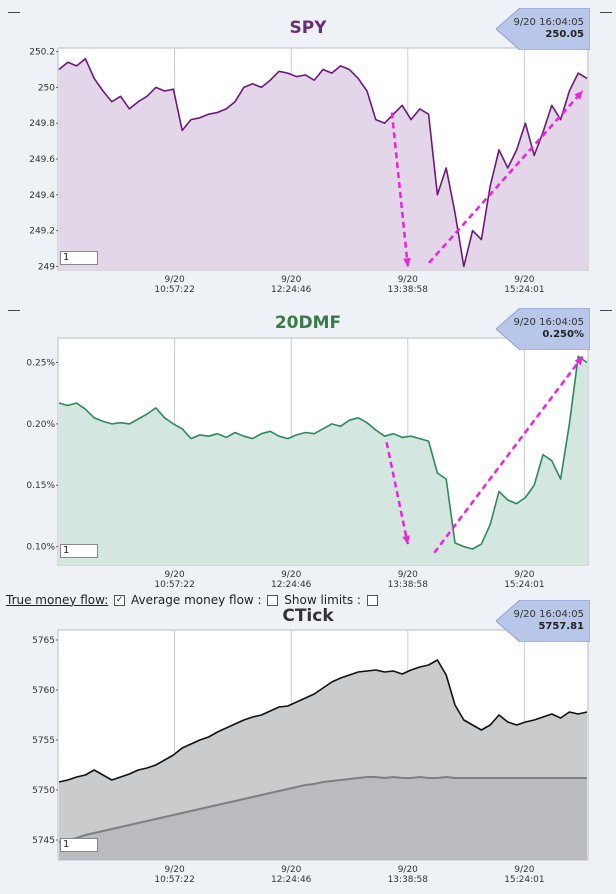  What do you see at coordinates (196, 600) in the screenshot?
I see `average-money-flow-label: Average money flow :` at bounding box center [196, 600].